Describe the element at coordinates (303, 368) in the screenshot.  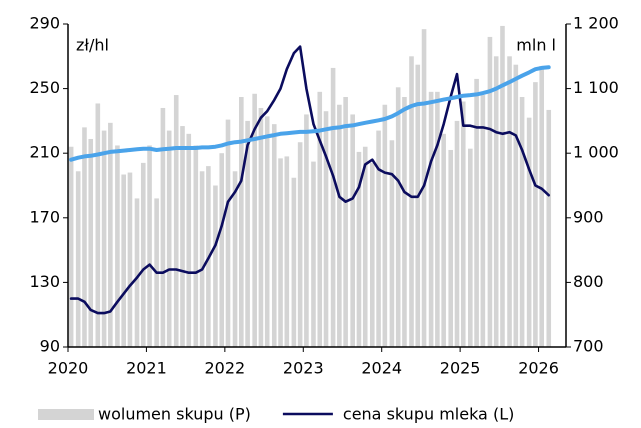
I see `x-tick-label: 2023` at that location.